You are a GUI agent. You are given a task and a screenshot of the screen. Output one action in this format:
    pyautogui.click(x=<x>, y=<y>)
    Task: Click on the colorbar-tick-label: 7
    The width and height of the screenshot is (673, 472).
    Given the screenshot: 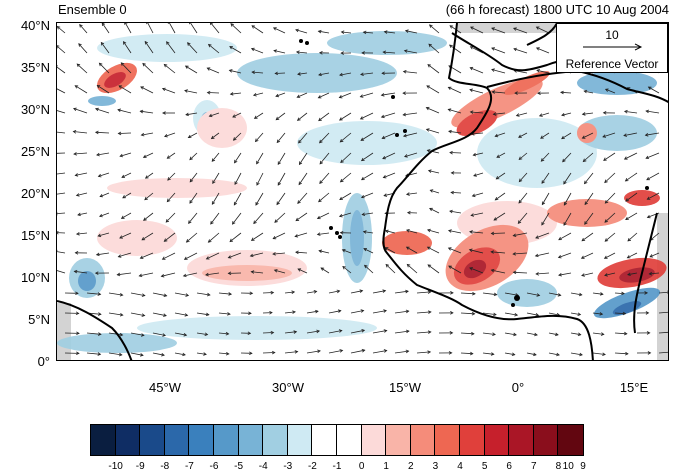 What is the action you would take?
    pyautogui.click(x=534, y=466)
    